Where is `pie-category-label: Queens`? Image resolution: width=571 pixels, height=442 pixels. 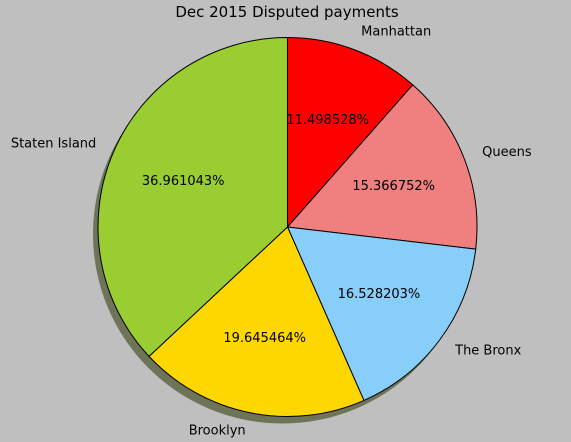
pie-category-label: Queens is located at coordinates (507, 152).